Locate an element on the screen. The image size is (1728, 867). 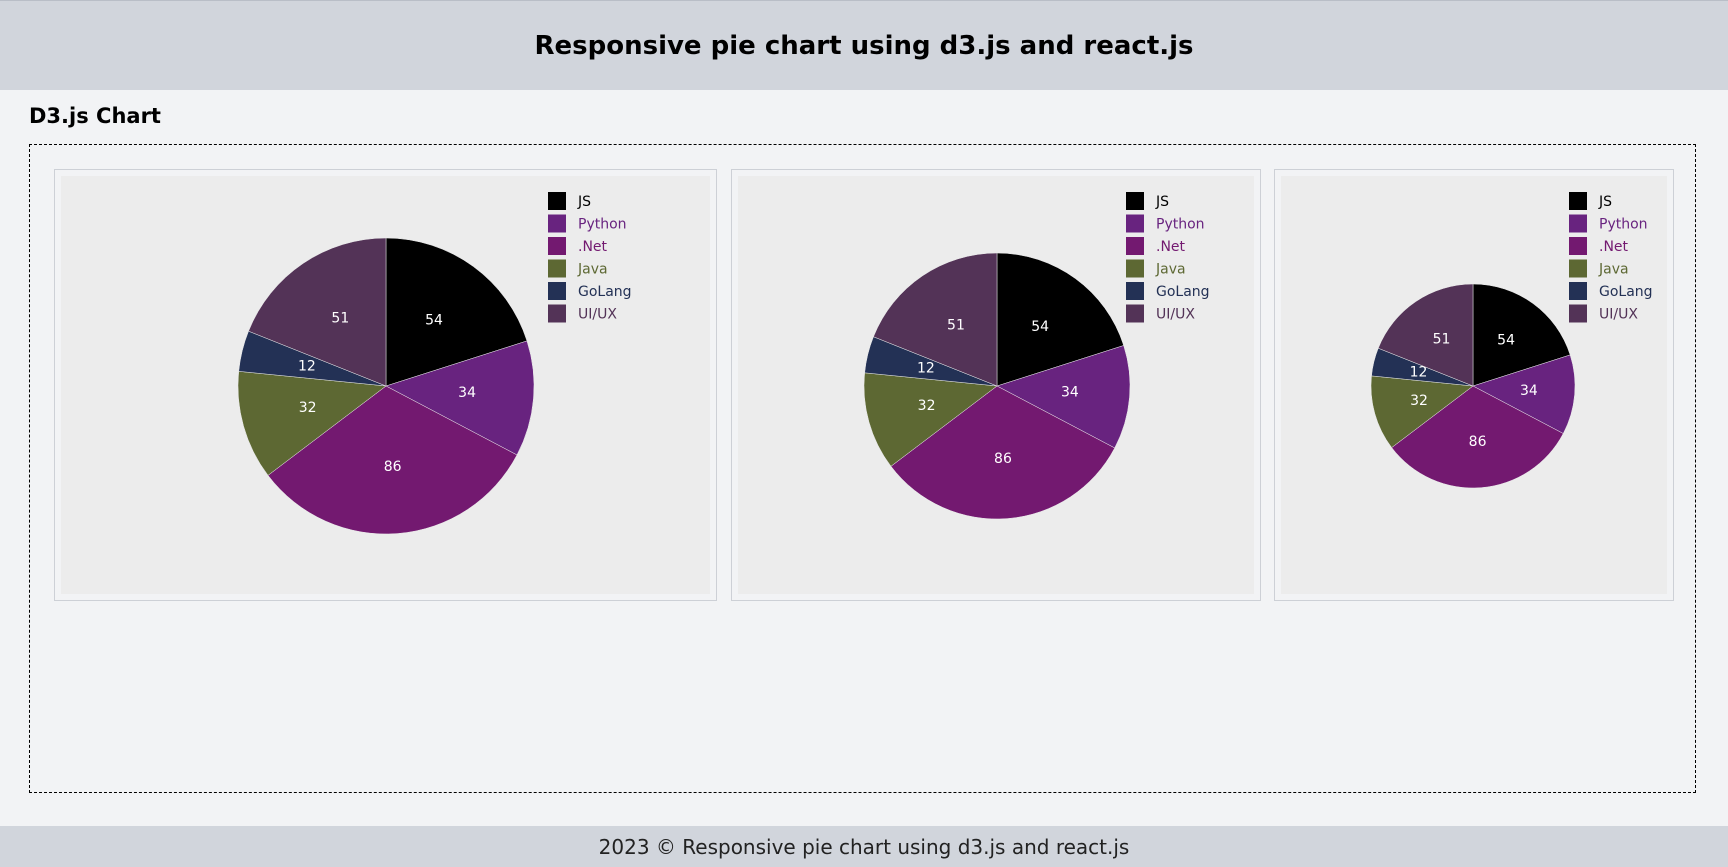
pie-chart-3: 54 34 86 32 12 51 JS Python .Net Java GoLang UI/UX is located at coordinates (1511, 340).